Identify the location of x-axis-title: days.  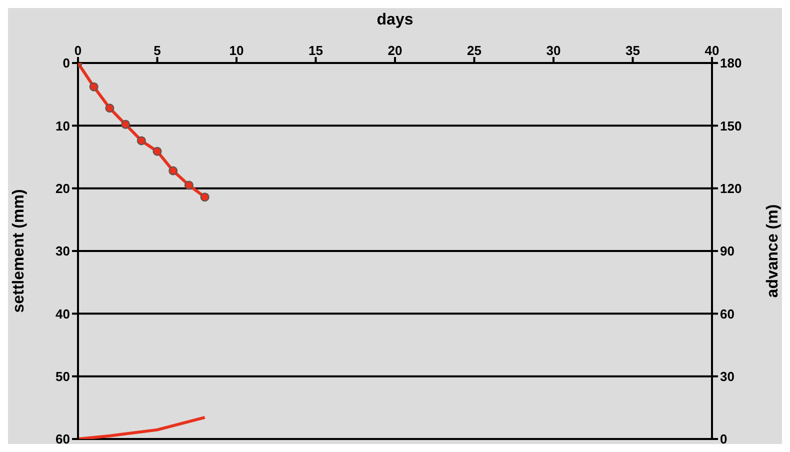
(395, 19).